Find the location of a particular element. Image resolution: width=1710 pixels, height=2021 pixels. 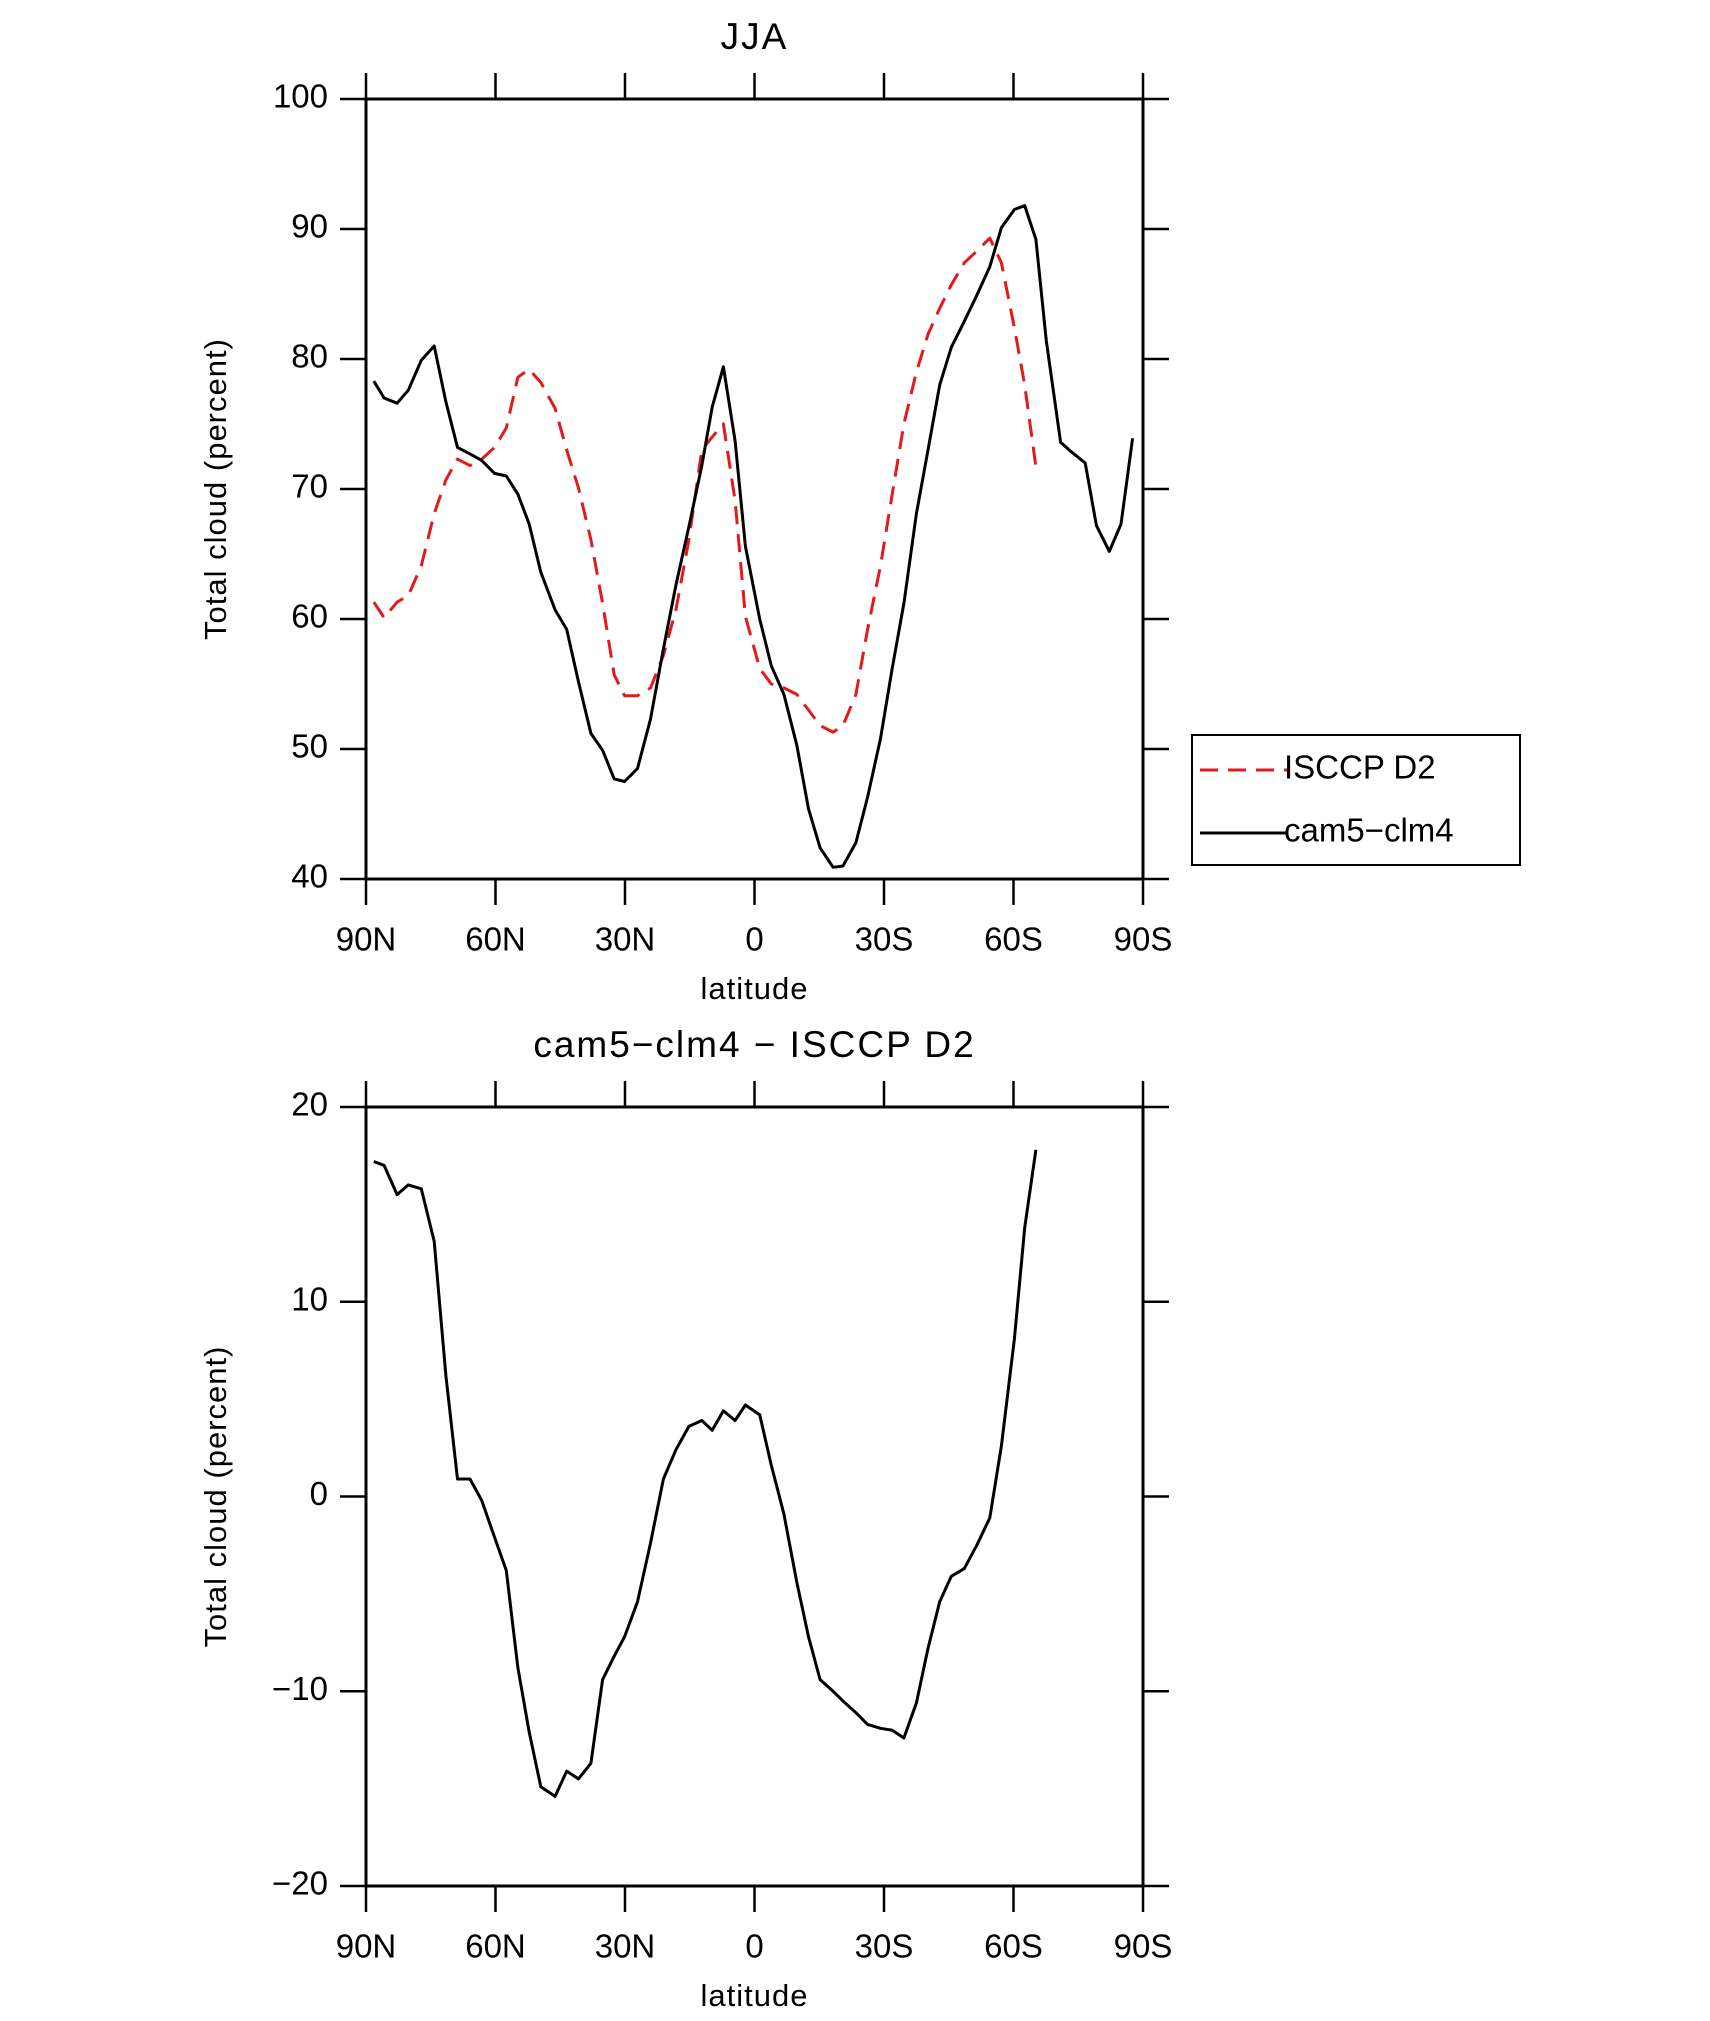

y-tick-label: 10 is located at coordinates (309, 1298).